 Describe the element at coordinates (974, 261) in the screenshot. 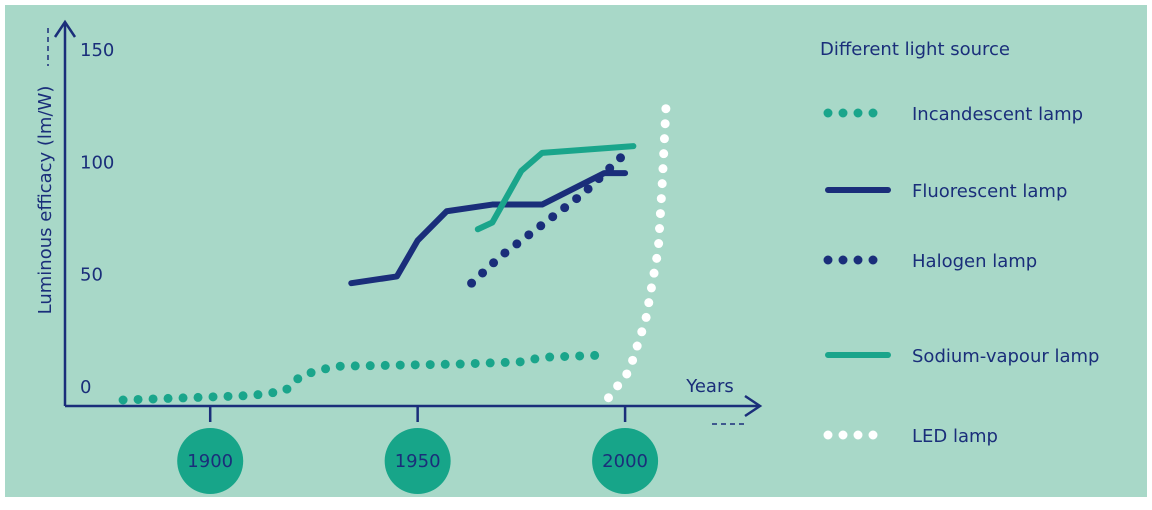

I see `legend-label: Halogen lamp` at that location.